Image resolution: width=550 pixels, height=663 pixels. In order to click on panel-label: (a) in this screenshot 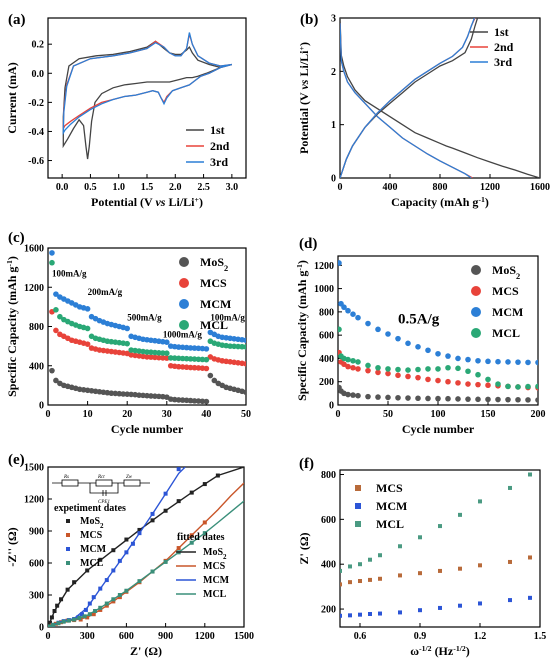, I will do `click(17, 20)`.